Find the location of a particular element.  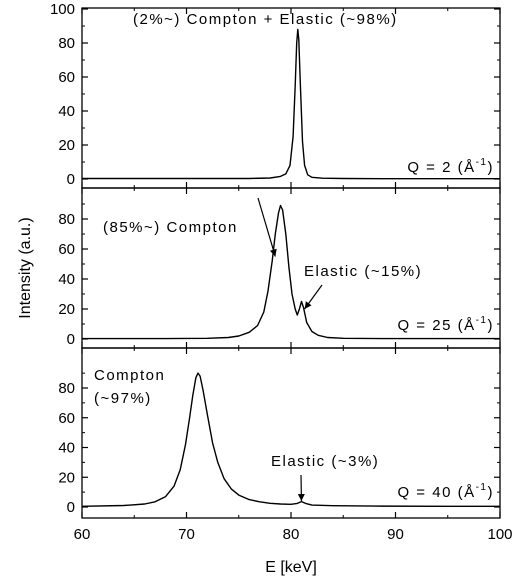

x-tick-label: 60 is located at coordinates (82, 534).